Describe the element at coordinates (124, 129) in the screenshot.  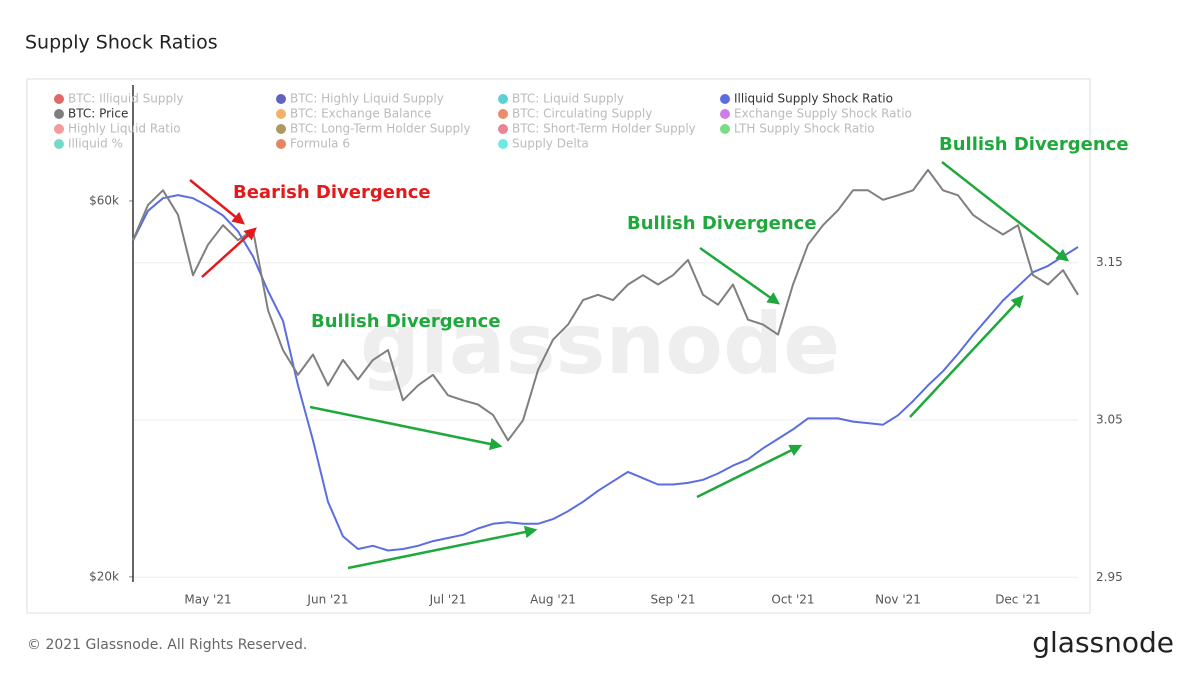
I see `legend-label: Highly Liquid Ratio` at that location.